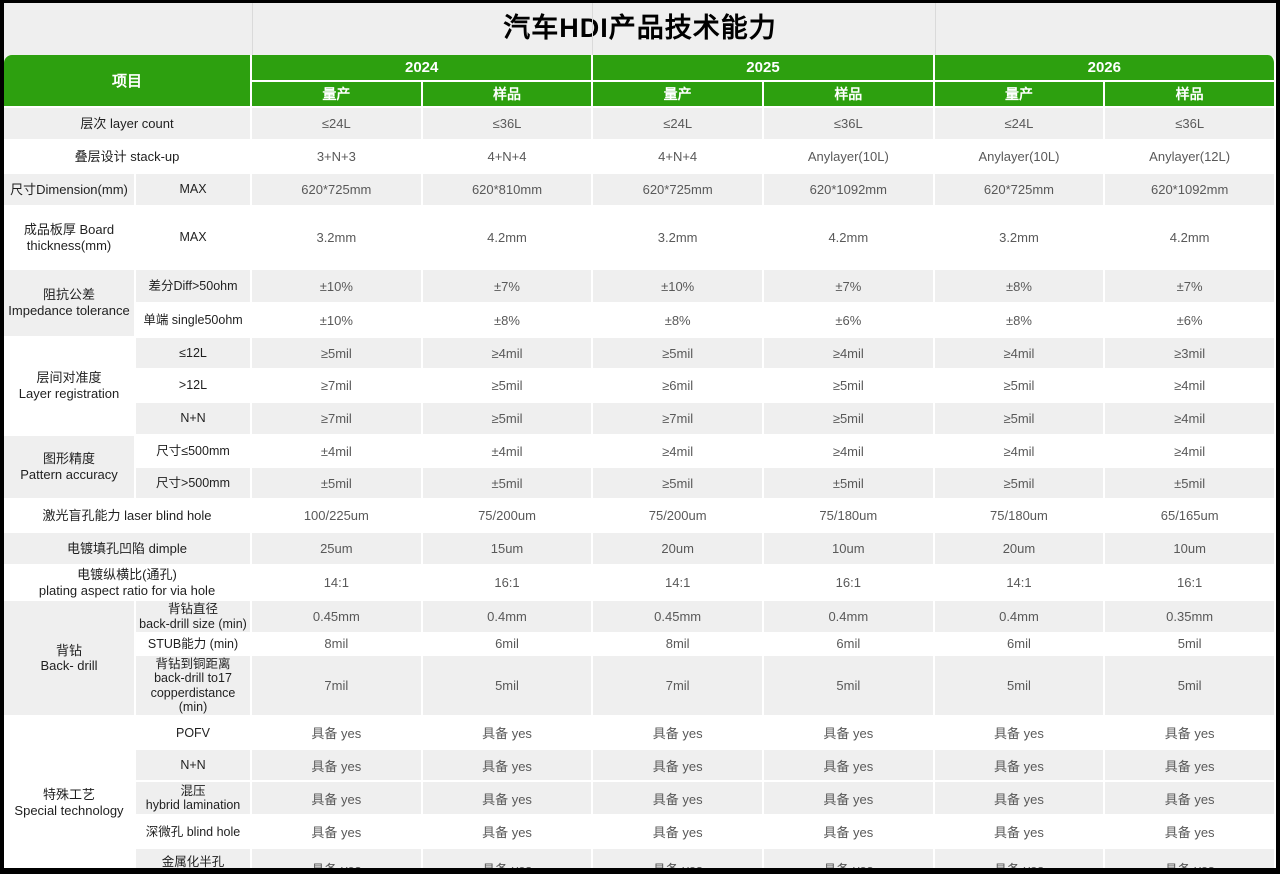  Describe the element at coordinates (128, 157) in the screenshot. I see `row-label: 叠层设计 stack-up` at that location.